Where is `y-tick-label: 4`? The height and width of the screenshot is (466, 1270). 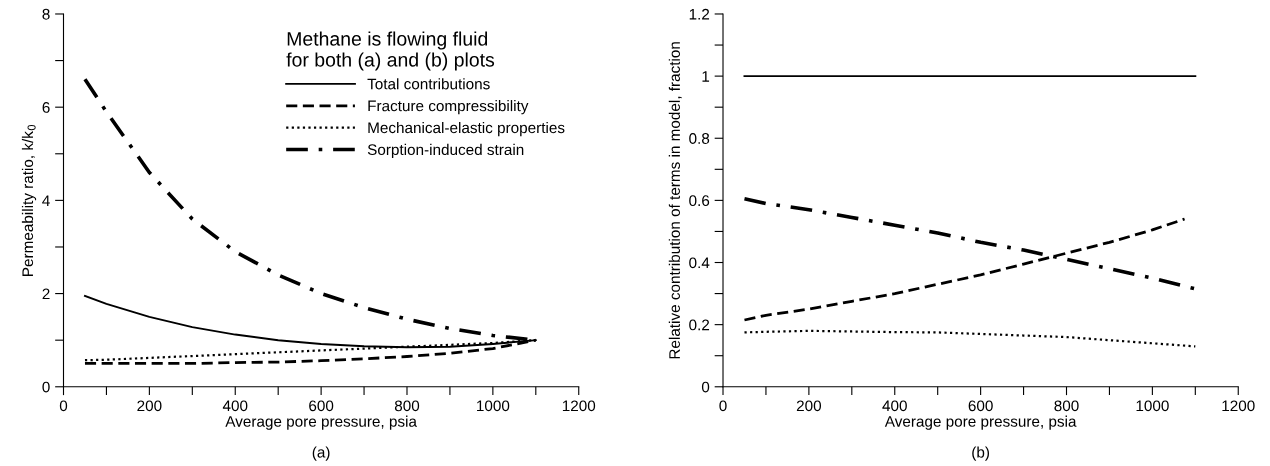 y-tick-label: 4 is located at coordinates (46, 200).